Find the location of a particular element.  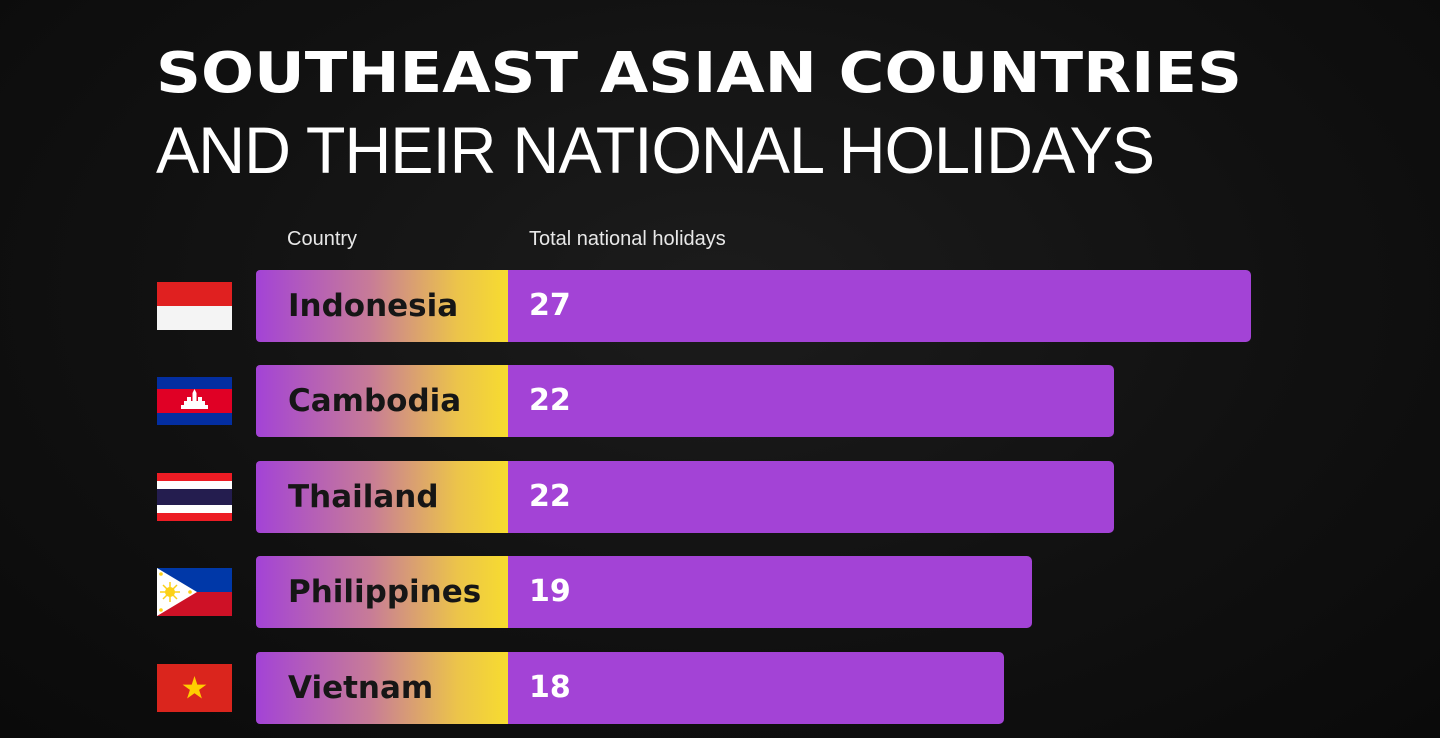

country-label-box: Thailand is located at coordinates (382, 497).